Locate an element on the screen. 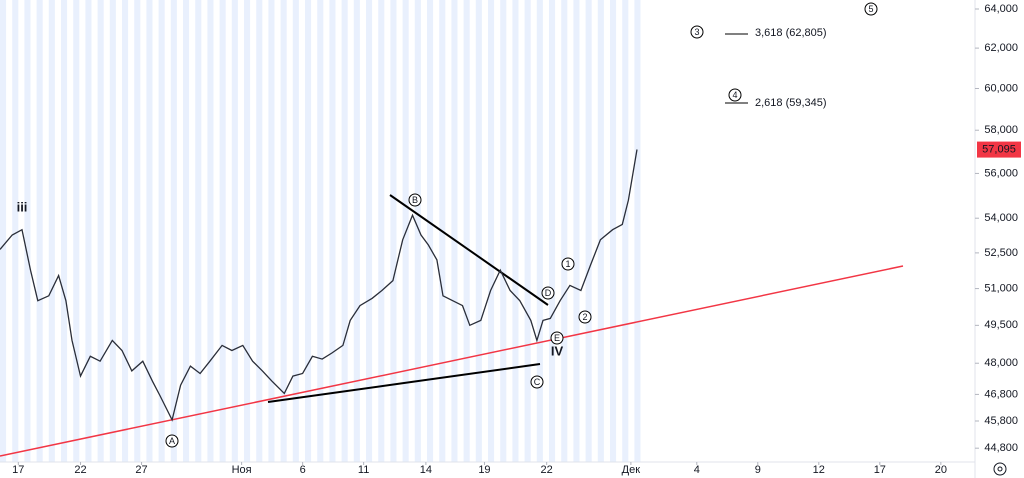  y-tick-label: 64,000 is located at coordinates (1001, 9).